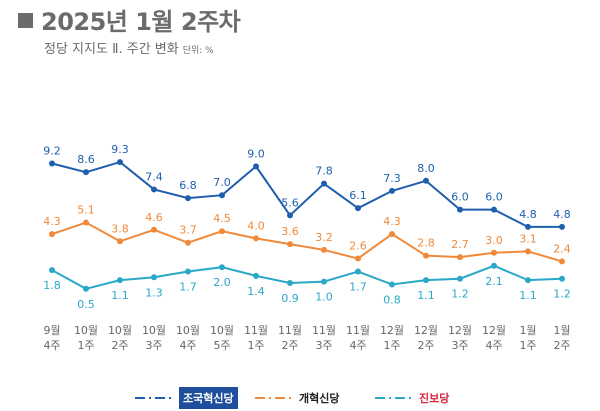 Image resolution: width=600 pixels, height=411 pixels. Describe the element at coordinates (256, 291) in the screenshot. I see `data-label: 1.4` at that location.